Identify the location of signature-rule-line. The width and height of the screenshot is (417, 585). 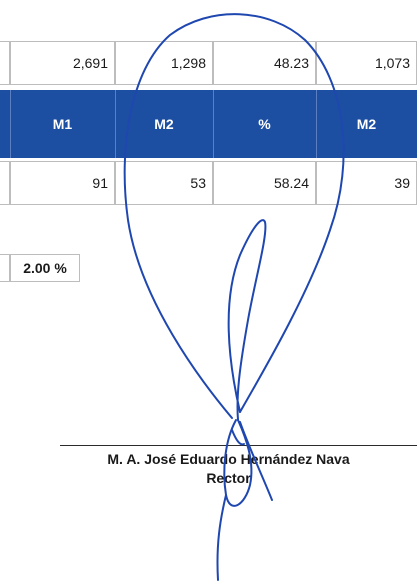
(238, 445).